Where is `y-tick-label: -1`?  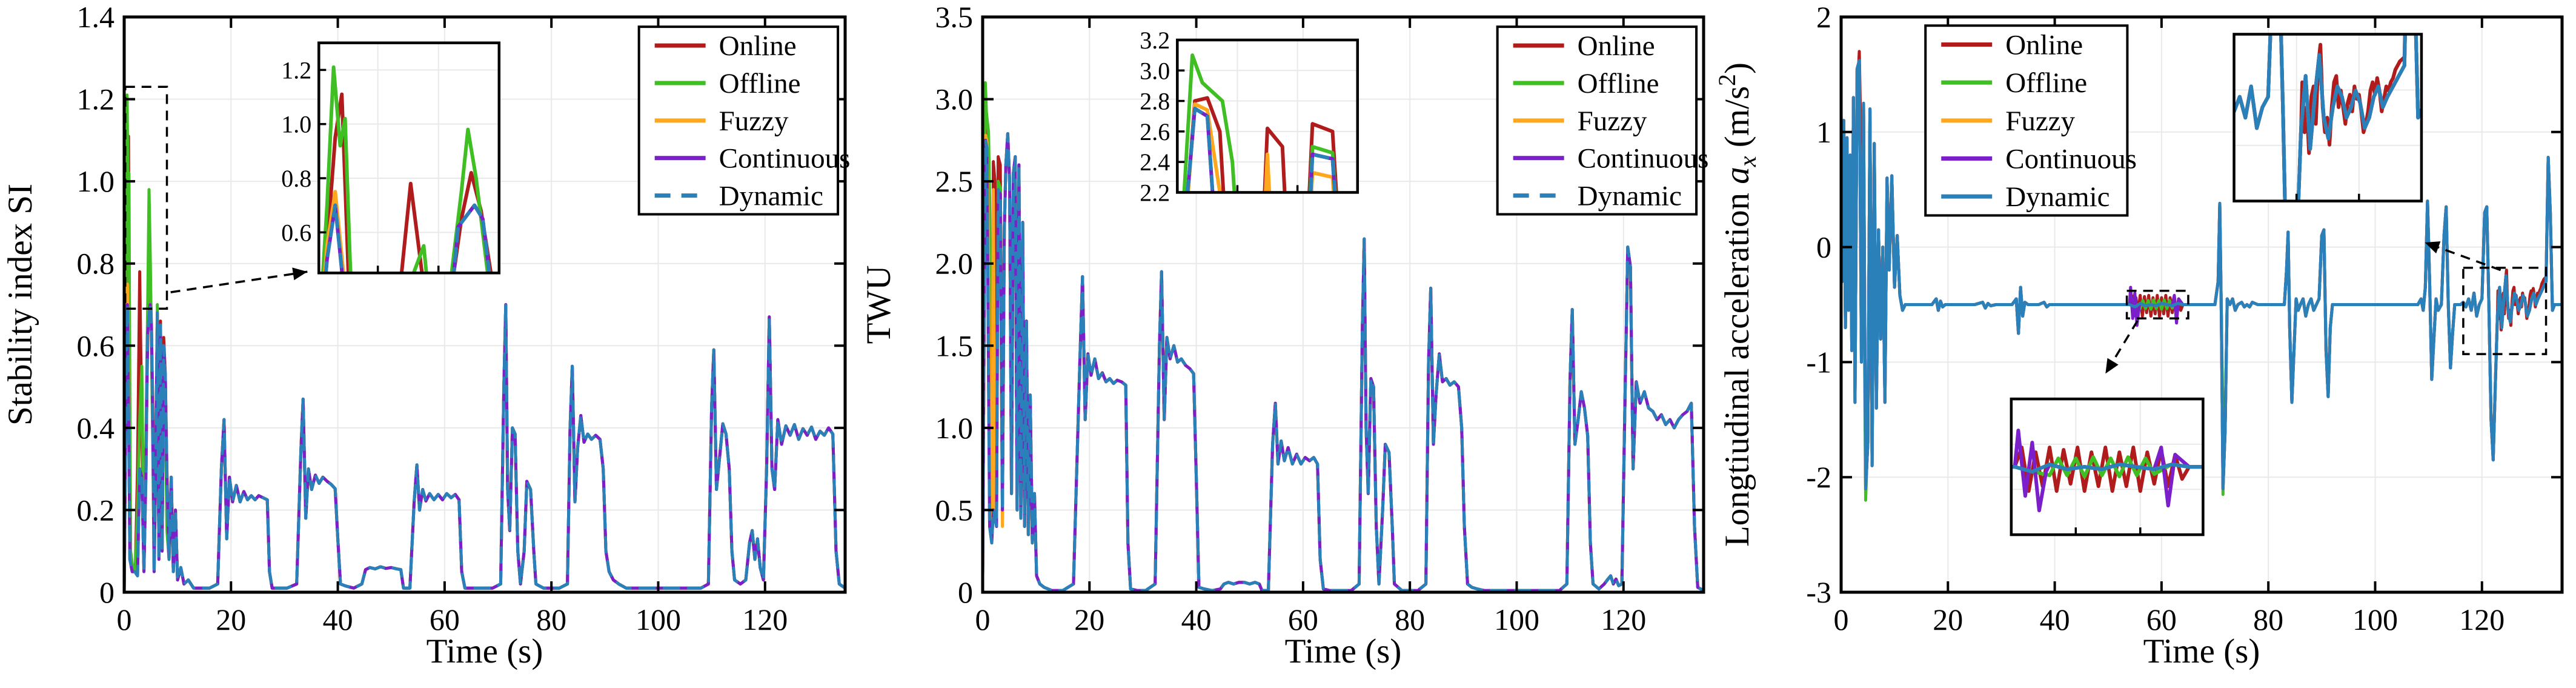
y-tick-label: -1 is located at coordinates (1819, 362).